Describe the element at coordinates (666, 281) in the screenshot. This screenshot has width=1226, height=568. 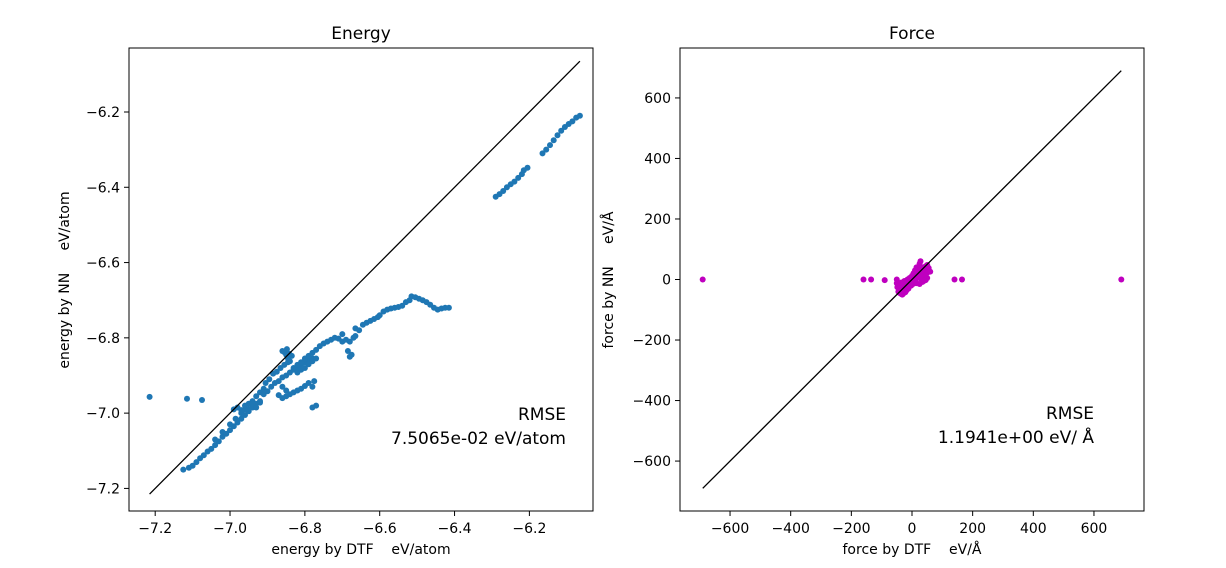
I see `force-y-tick-label: 0` at that location.